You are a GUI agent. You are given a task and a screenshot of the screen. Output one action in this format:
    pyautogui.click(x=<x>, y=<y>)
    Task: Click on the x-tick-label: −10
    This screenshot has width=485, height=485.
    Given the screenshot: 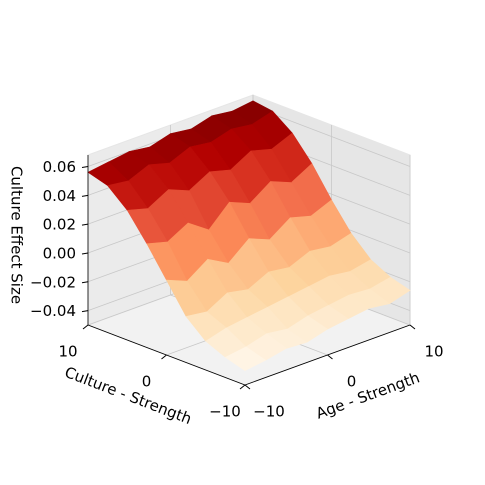 What is the action you would take?
    pyautogui.click(x=269, y=412)
    